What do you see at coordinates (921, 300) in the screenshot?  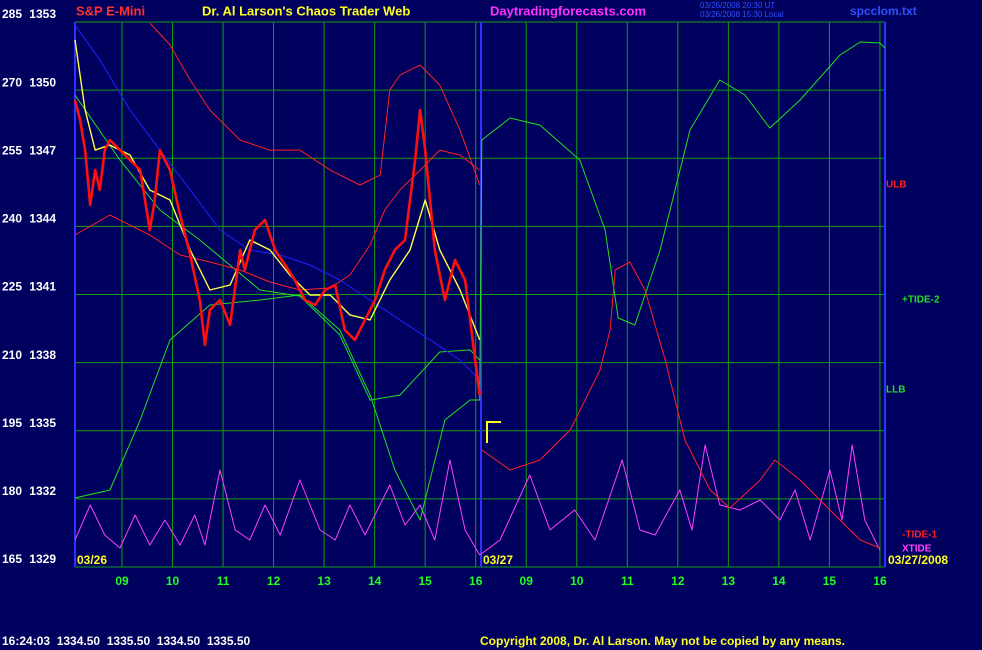 I see `series-label: +TIDE-2` at bounding box center [921, 300].